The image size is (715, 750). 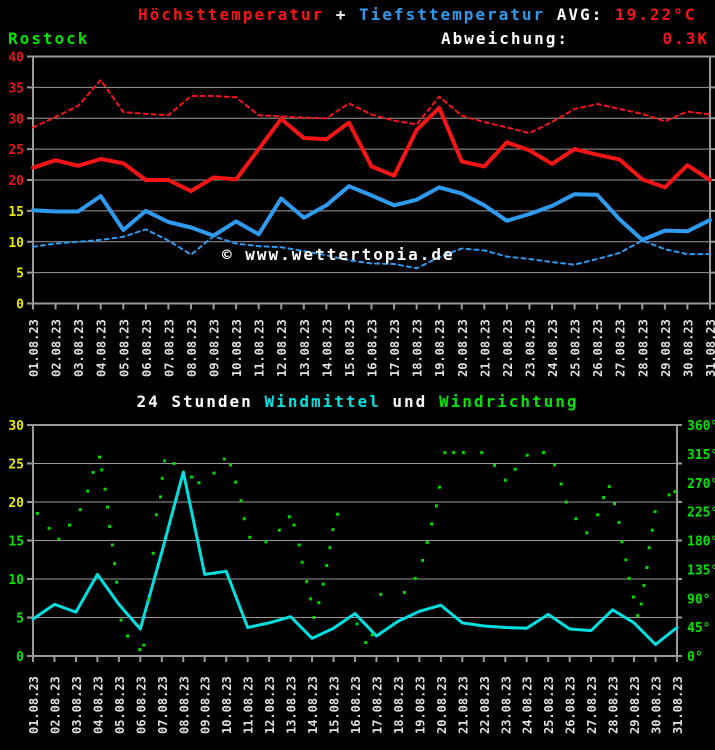 I want to click on axis-label: 15, so click(x=16, y=212).